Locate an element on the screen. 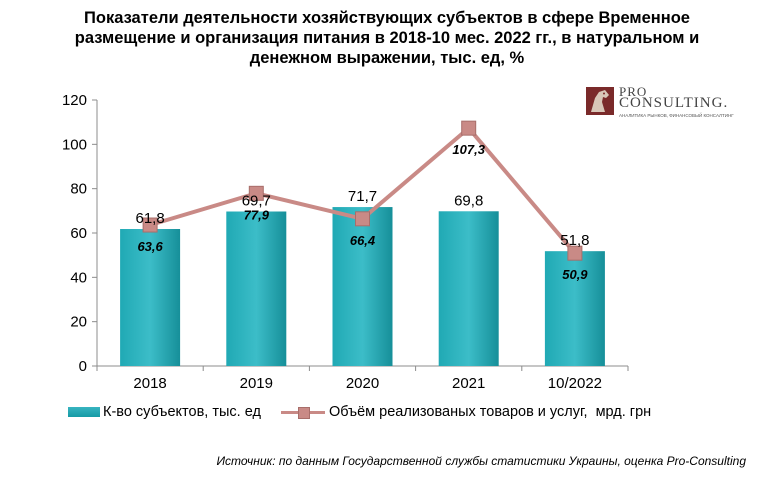 The width and height of the screenshot is (774, 477). y-tick-label: 100 is located at coordinates (74, 144).